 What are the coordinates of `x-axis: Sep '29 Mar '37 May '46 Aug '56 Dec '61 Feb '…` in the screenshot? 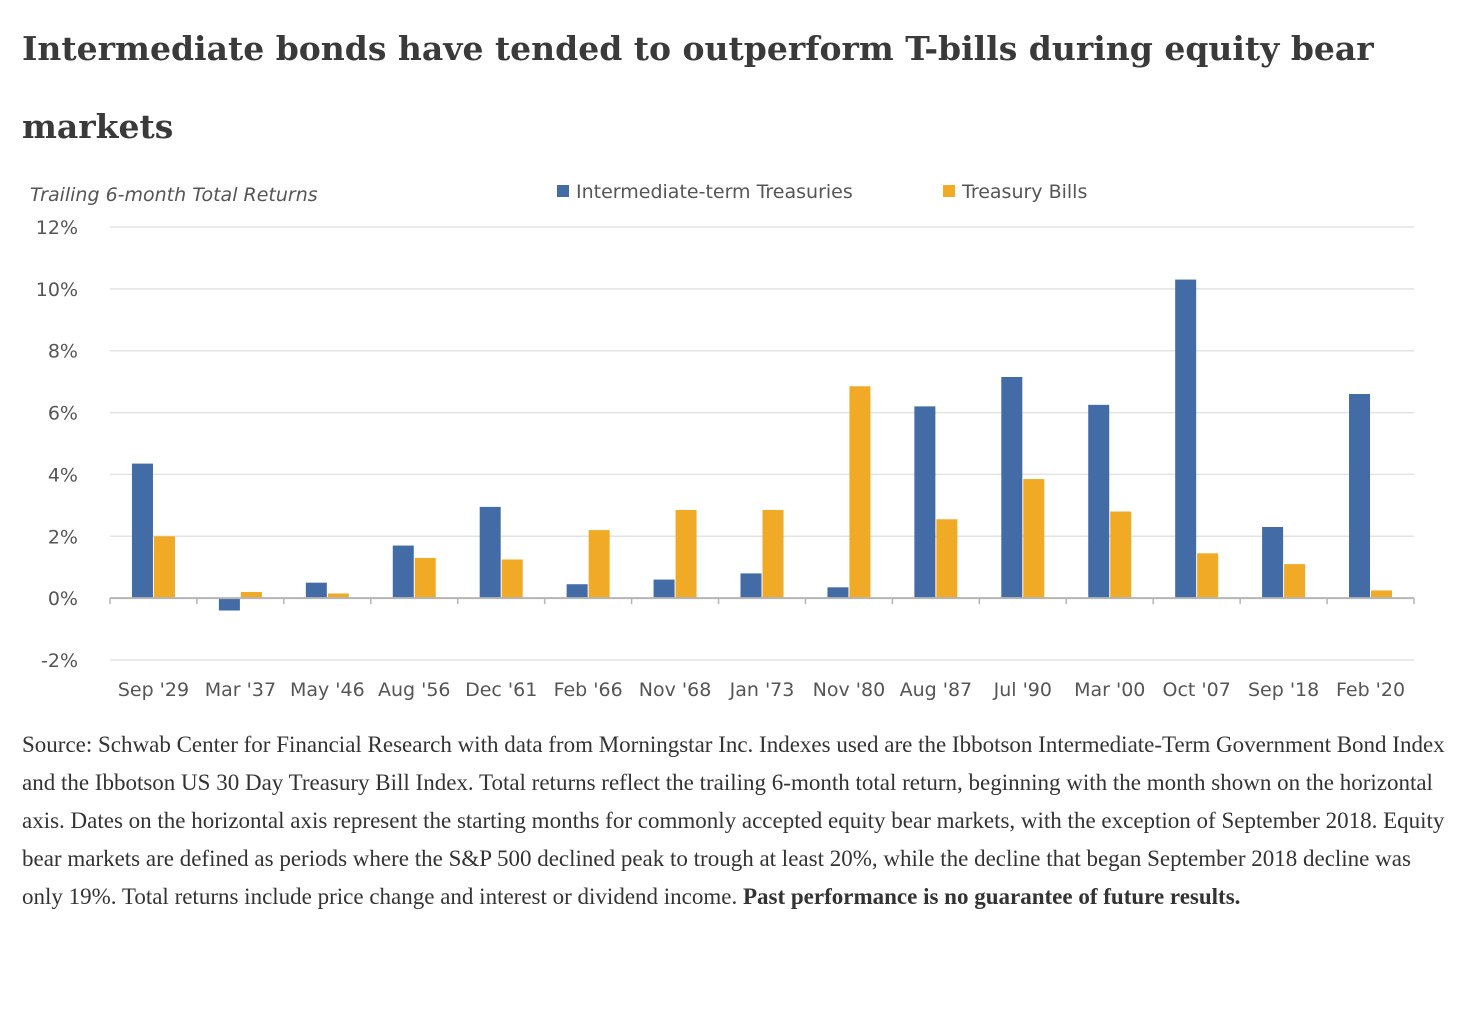 It's located at (762, 649).